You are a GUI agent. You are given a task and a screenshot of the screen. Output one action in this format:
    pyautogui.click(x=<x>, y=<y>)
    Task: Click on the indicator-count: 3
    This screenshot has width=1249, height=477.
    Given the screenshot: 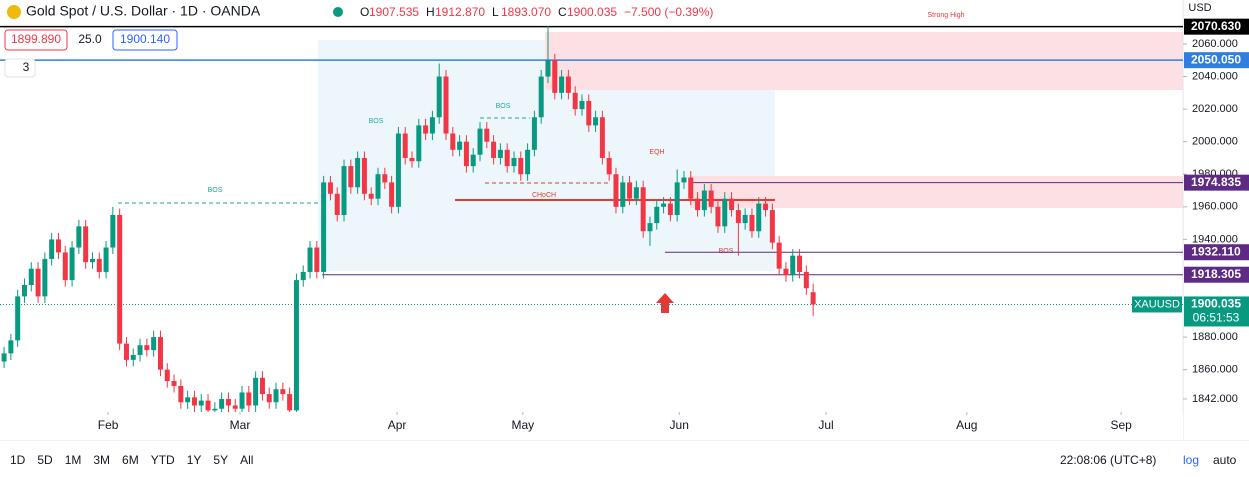 What is the action you would take?
    pyautogui.click(x=26, y=67)
    